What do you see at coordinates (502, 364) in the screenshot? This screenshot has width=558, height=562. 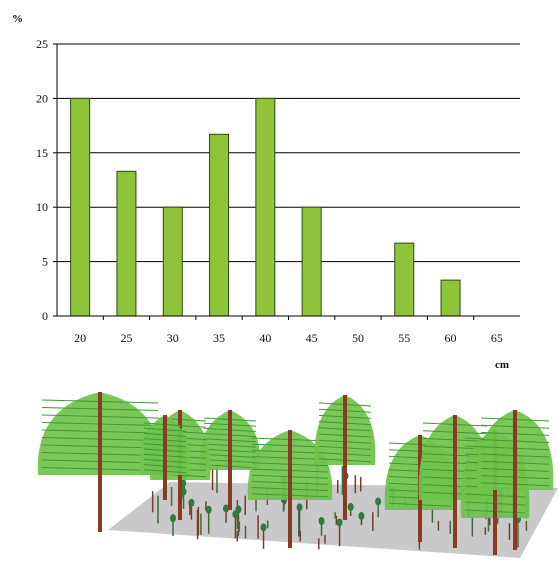 I see `x-unit-label: cm` at bounding box center [502, 364].